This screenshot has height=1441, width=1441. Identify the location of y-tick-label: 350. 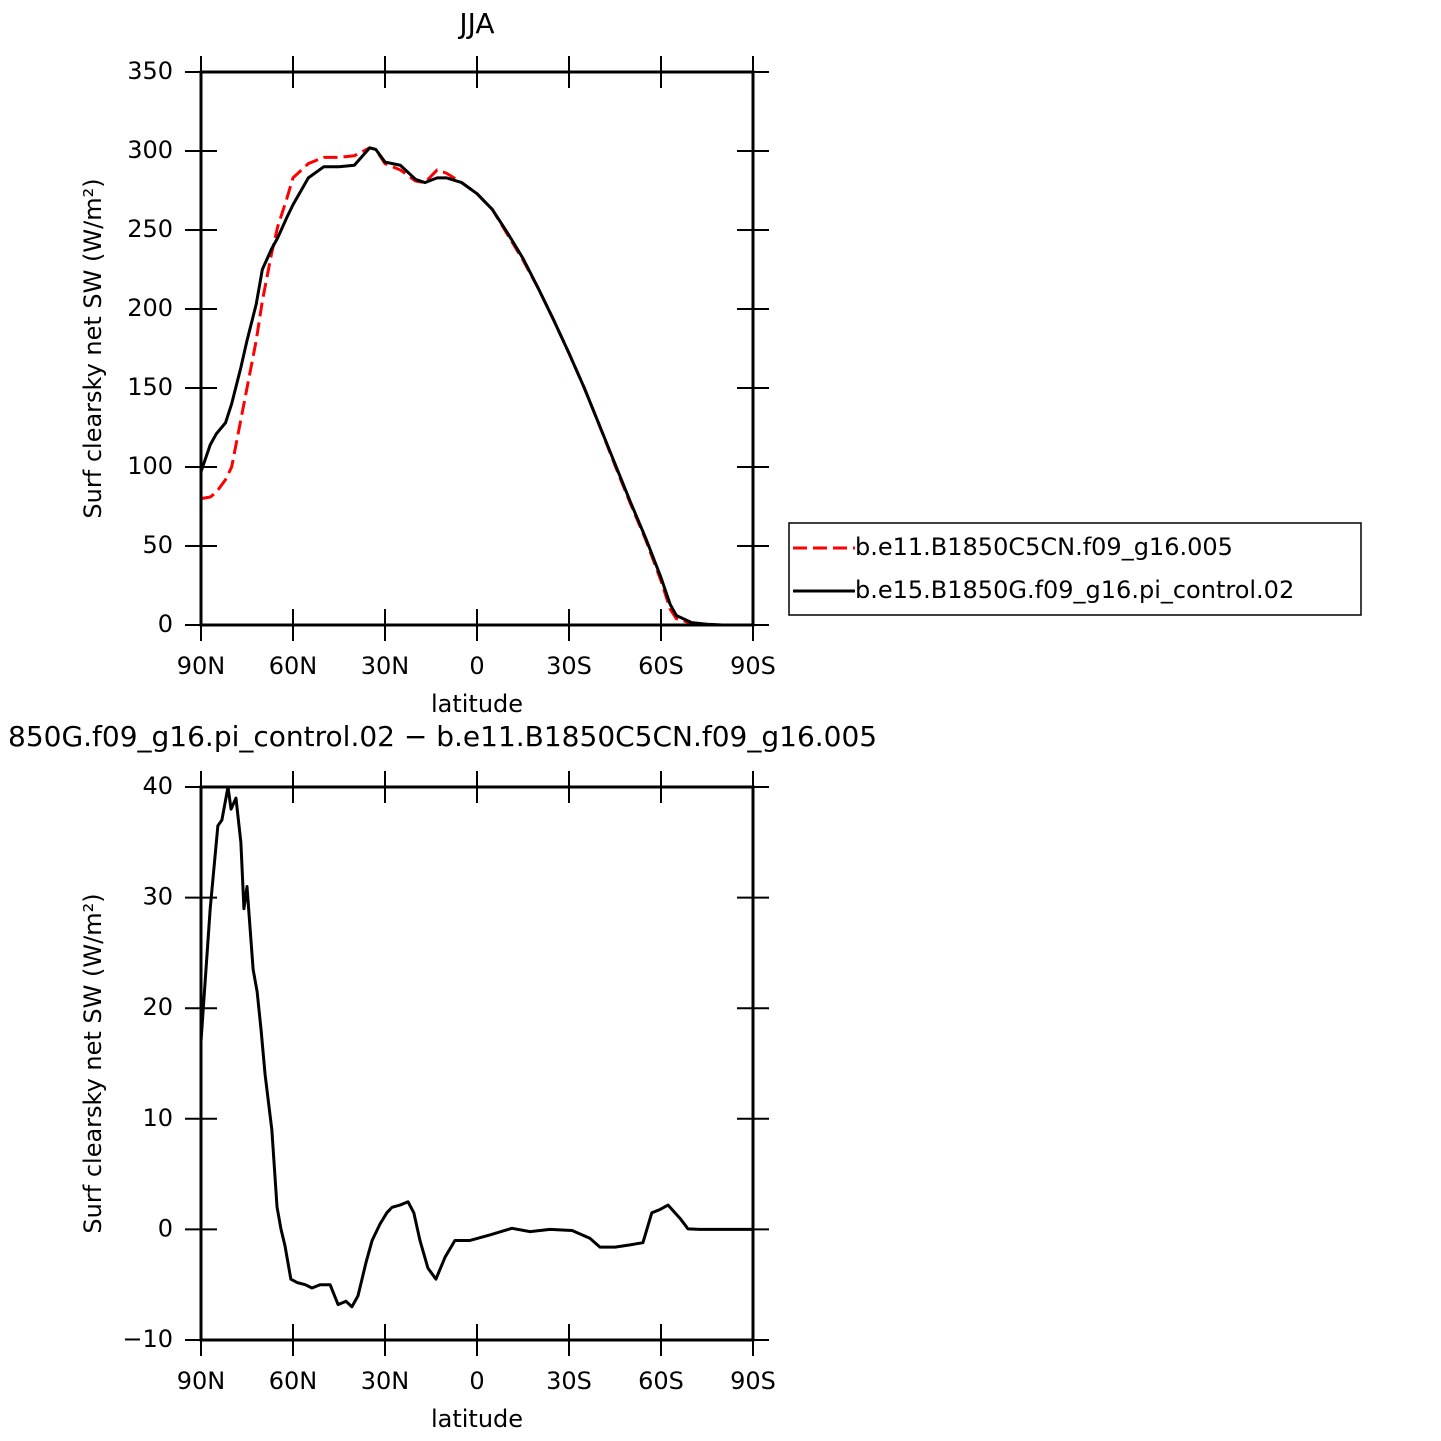
(150, 71).